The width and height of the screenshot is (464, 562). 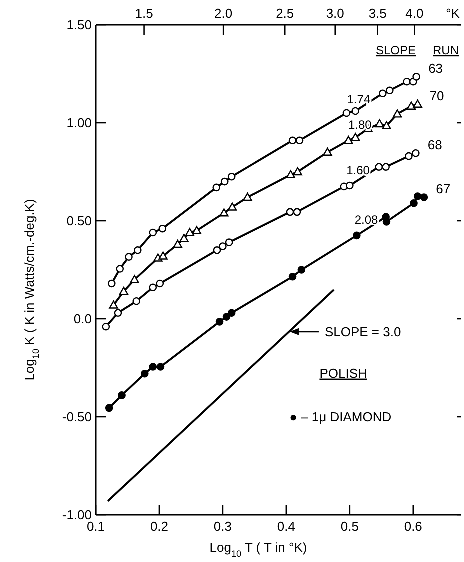 I want to click on x-tick-label: 0.4, so click(x=286, y=526).